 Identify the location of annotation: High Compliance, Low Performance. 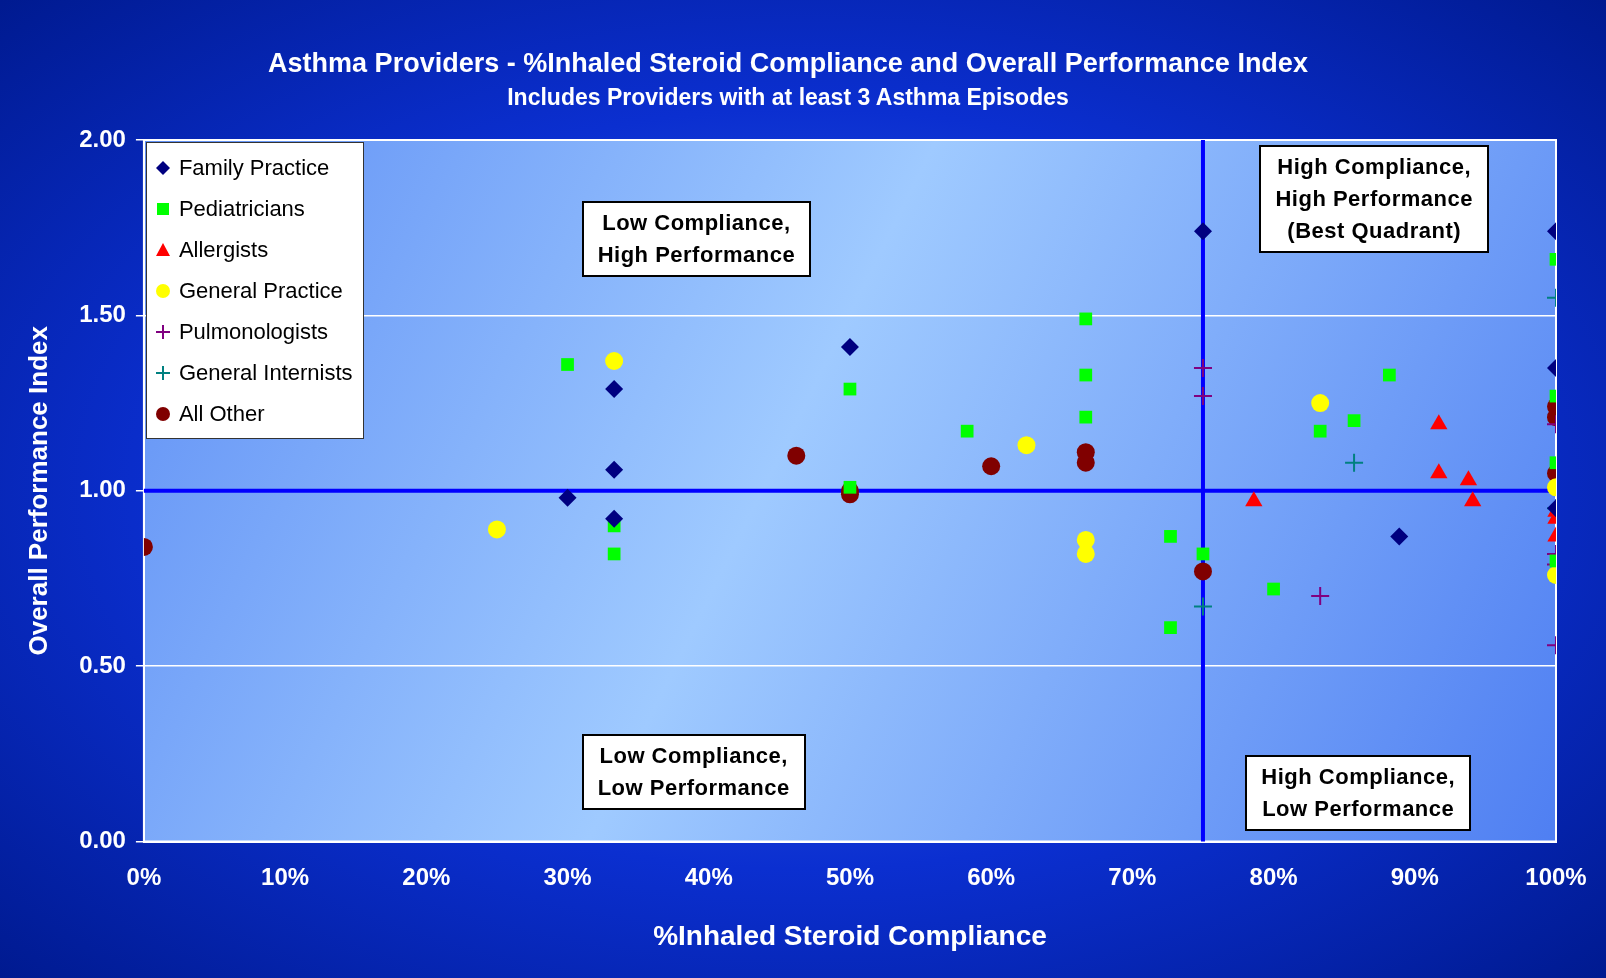
(1358, 793).